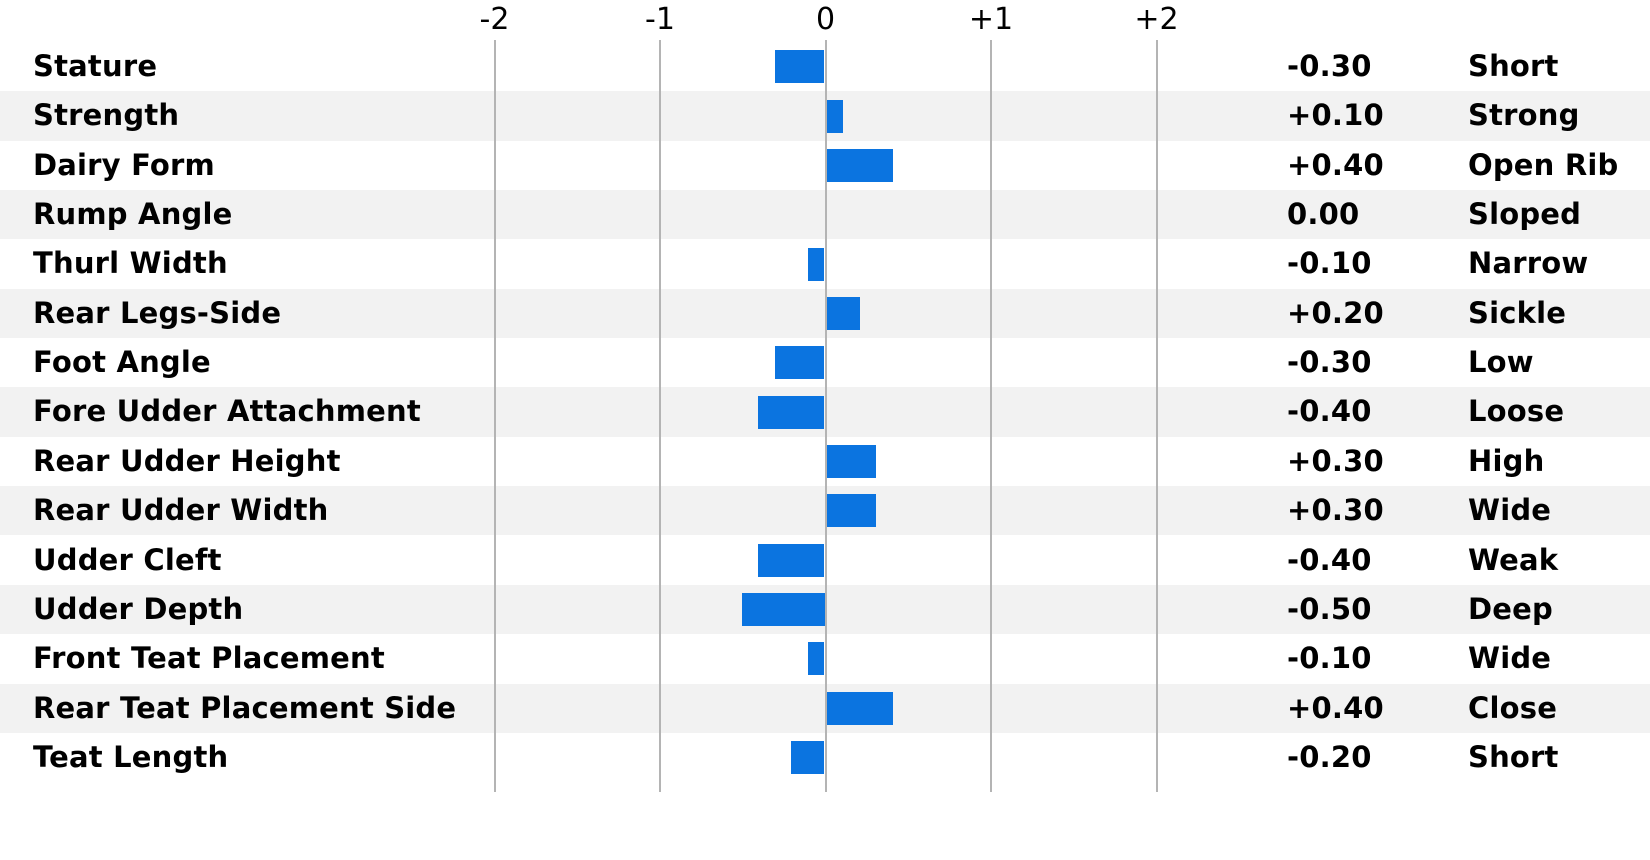 The height and width of the screenshot is (860, 1650). What do you see at coordinates (127, 559) in the screenshot?
I see `trait-label: Udder Cleft` at bounding box center [127, 559].